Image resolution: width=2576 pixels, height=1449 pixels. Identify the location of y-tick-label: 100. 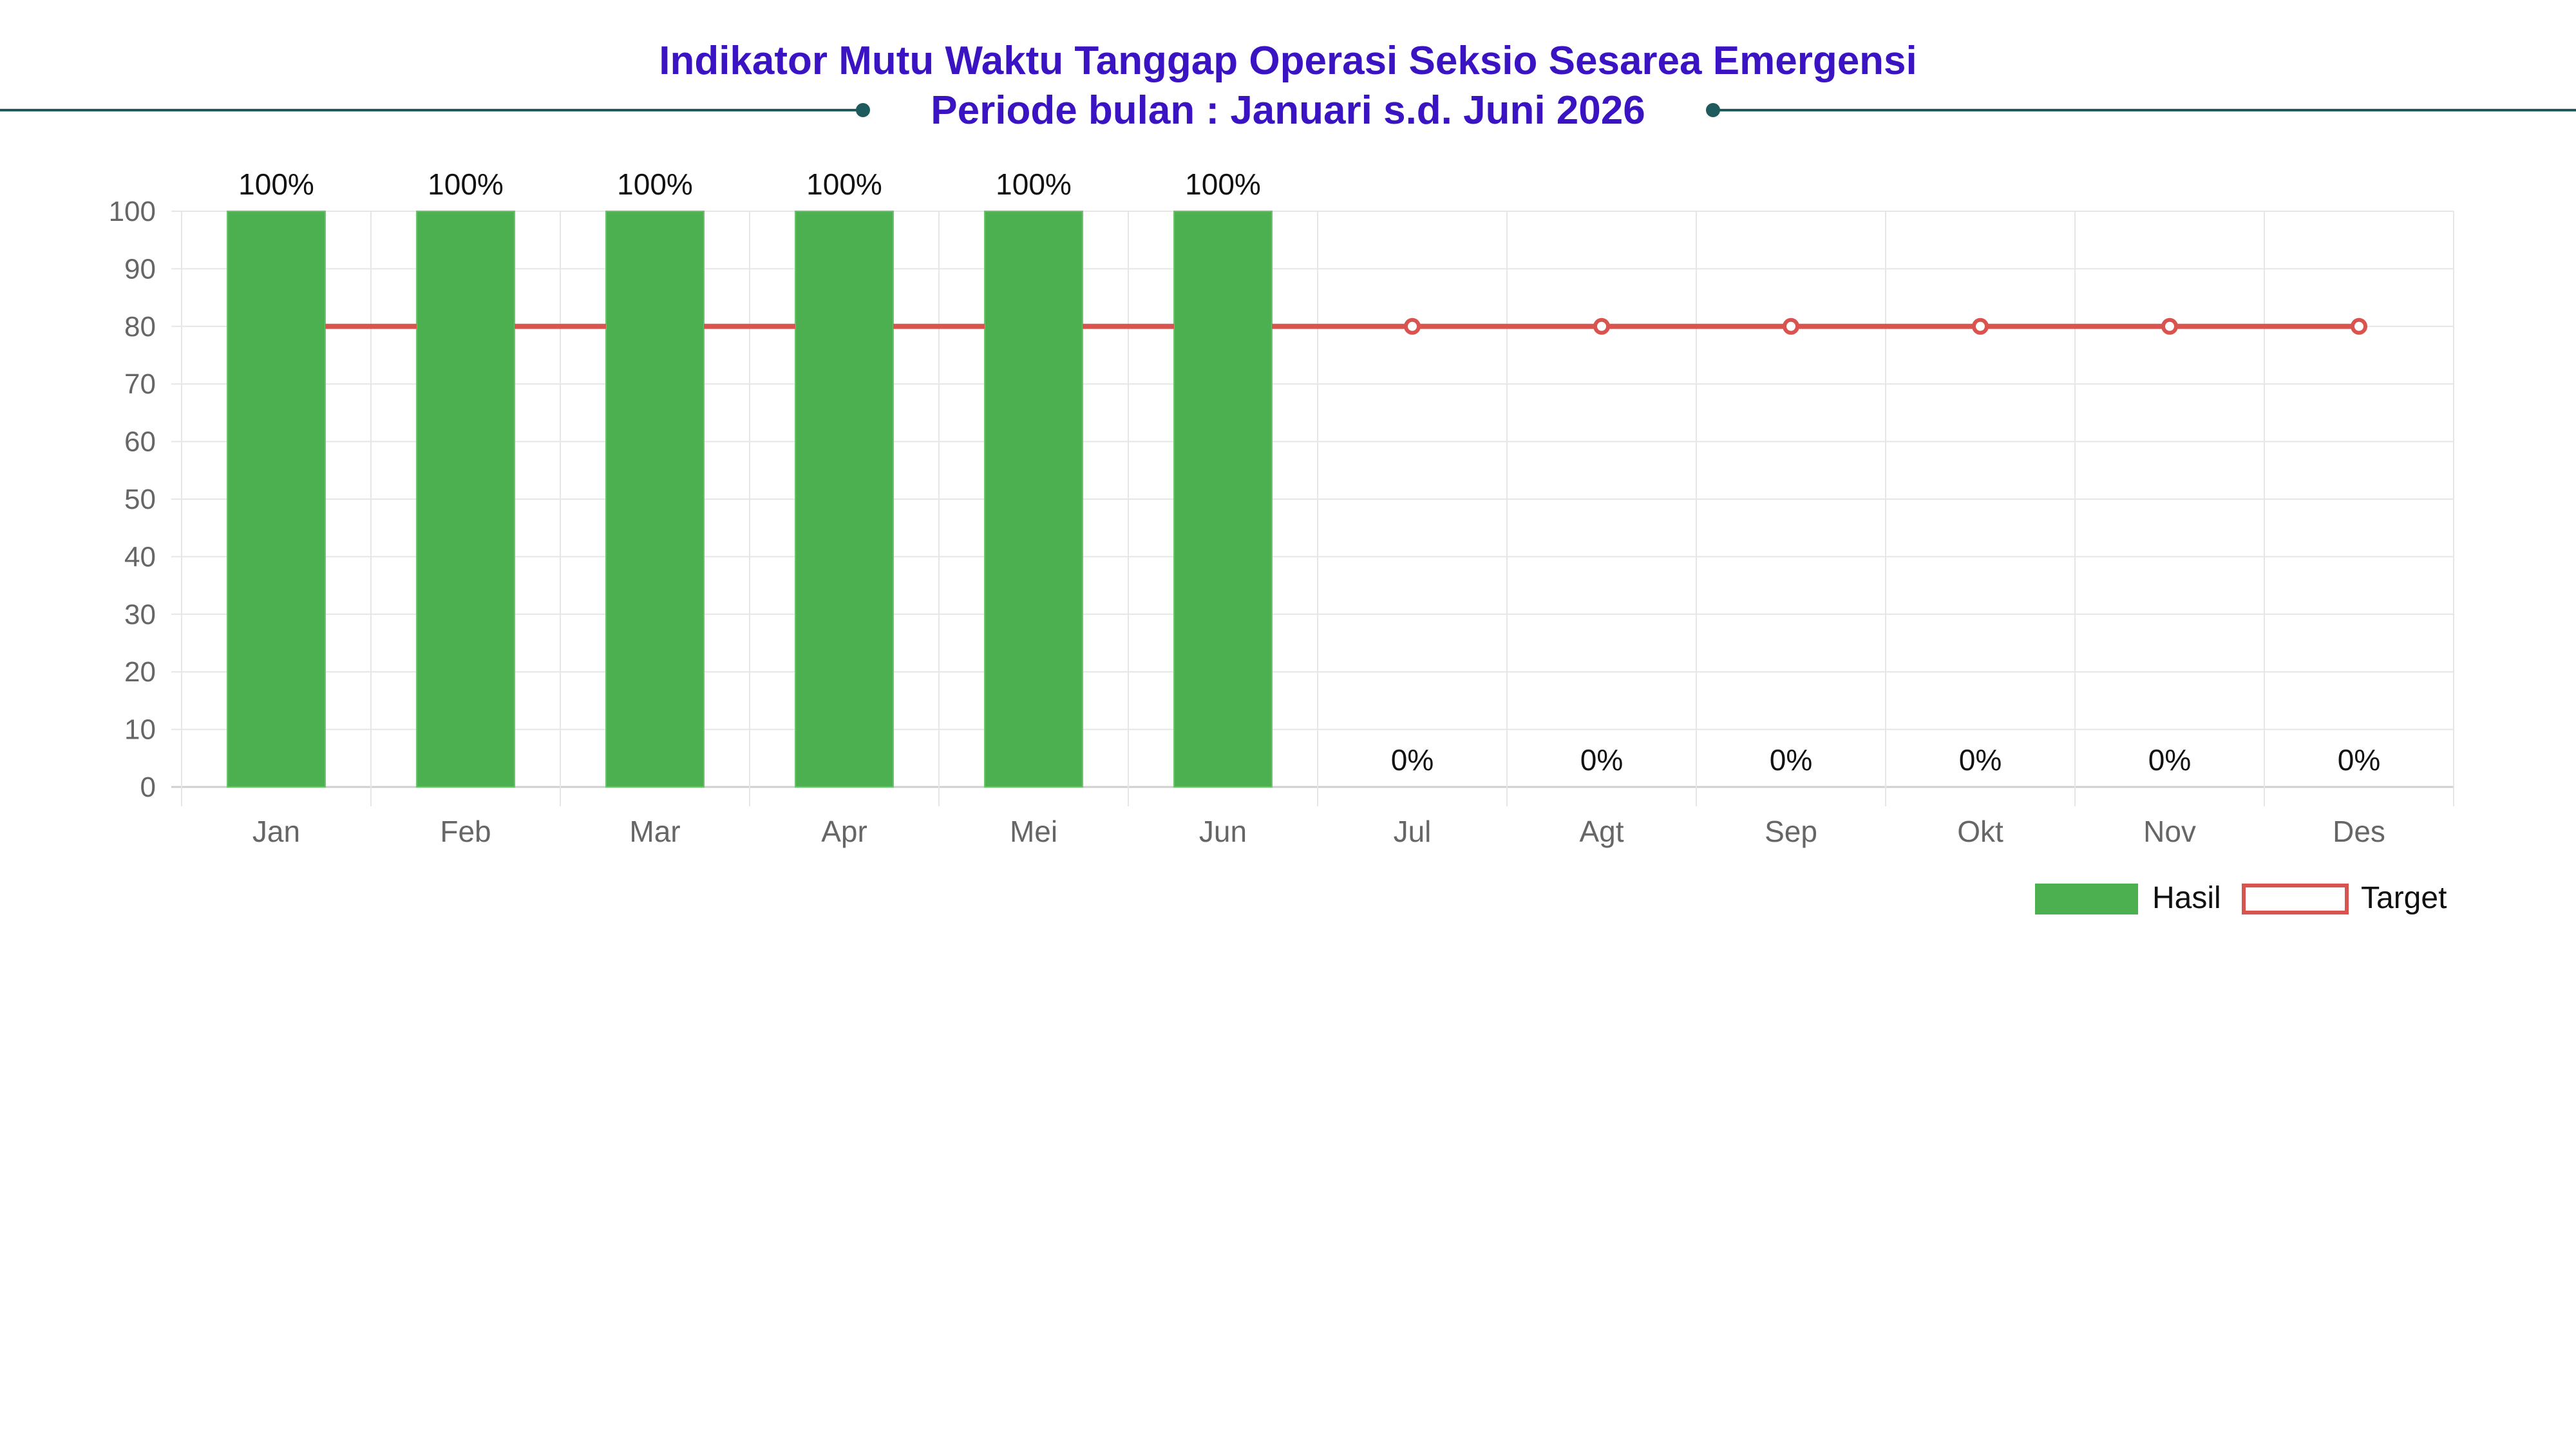
(132, 211).